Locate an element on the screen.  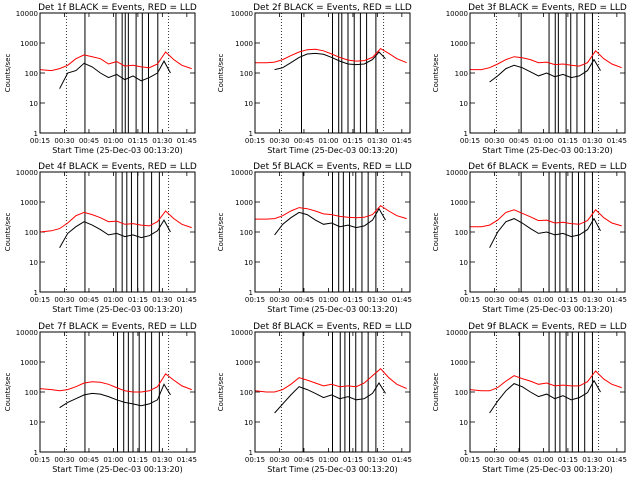
panel-title: Det 1f BLACK = Events, RED = LLD is located at coordinates (117, 8).